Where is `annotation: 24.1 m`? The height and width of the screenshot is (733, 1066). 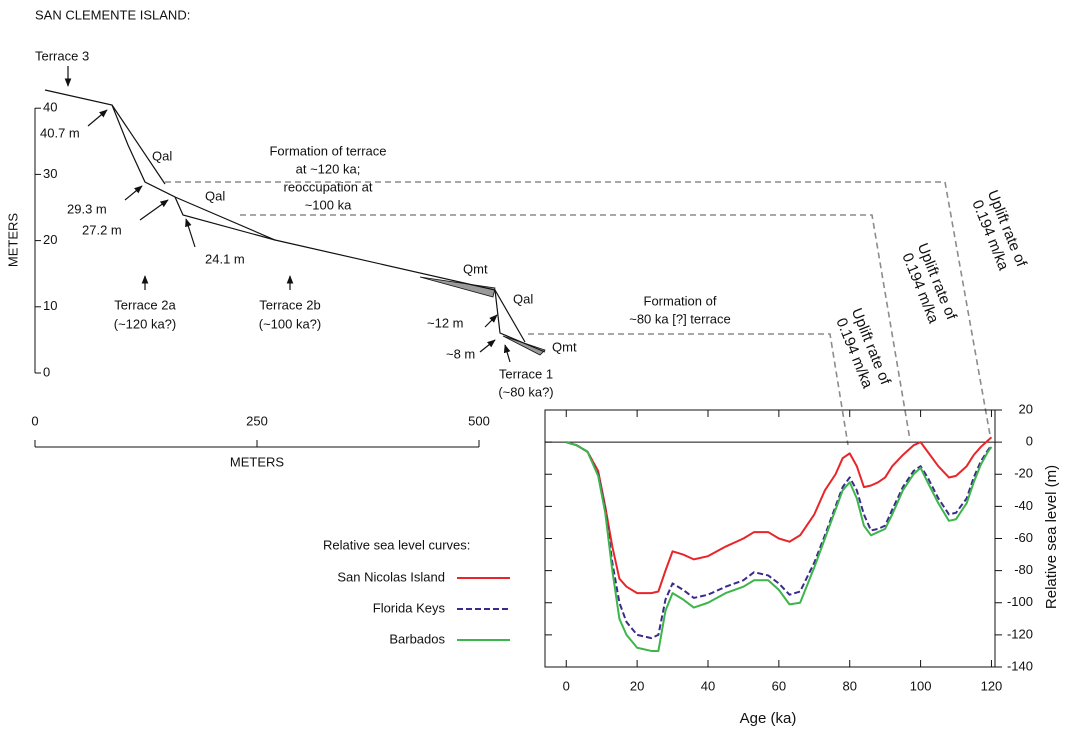 annotation: 24.1 m is located at coordinates (225, 258).